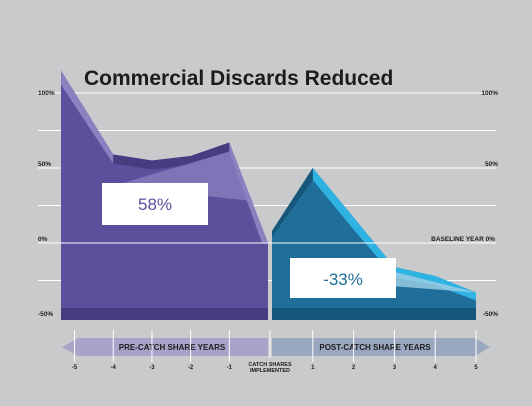  What do you see at coordinates (230, 368) in the screenshot?
I see `x-tick-label: -1` at bounding box center [230, 368].